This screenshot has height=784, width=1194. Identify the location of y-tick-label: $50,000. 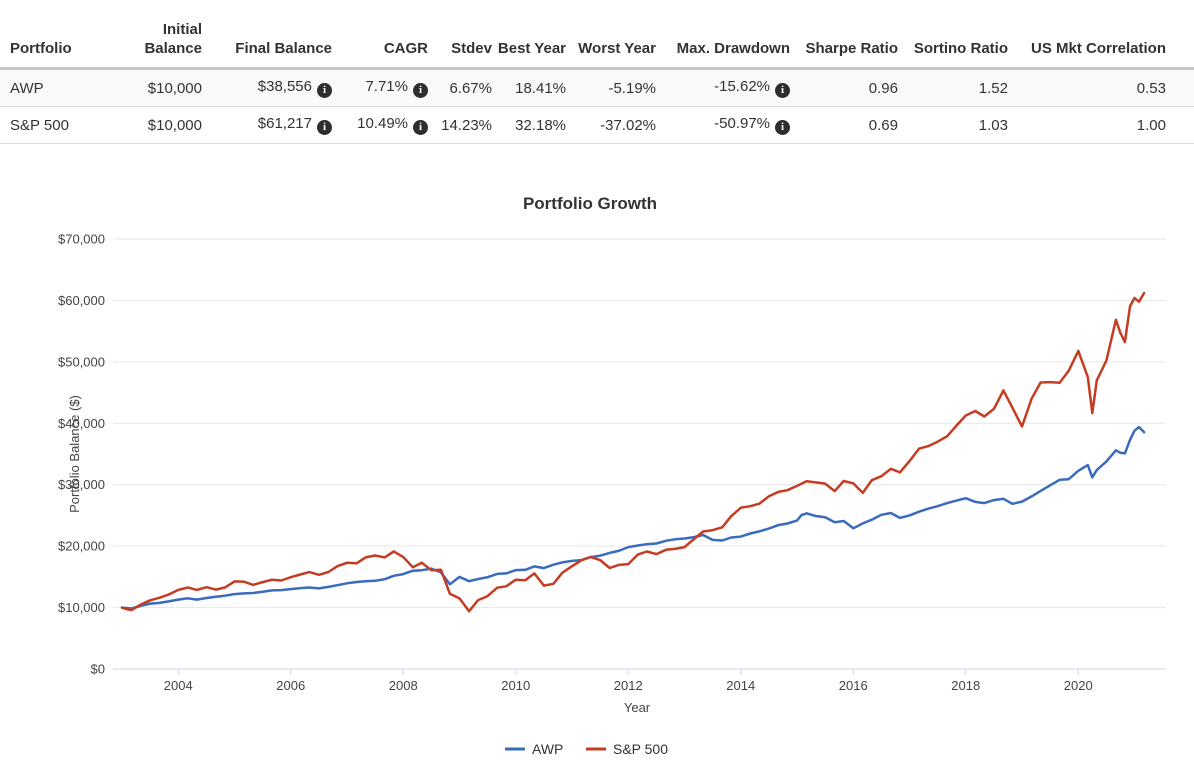
(81, 361).